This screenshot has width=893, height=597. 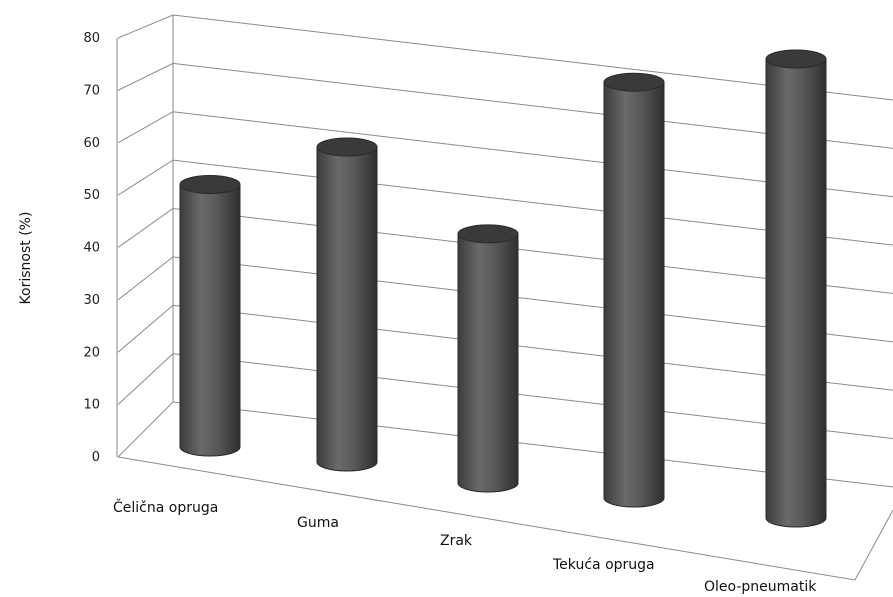 What do you see at coordinates (91, 90) in the screenshot?
I see `y-tick-label: 70` at bounding box center [91, 90].